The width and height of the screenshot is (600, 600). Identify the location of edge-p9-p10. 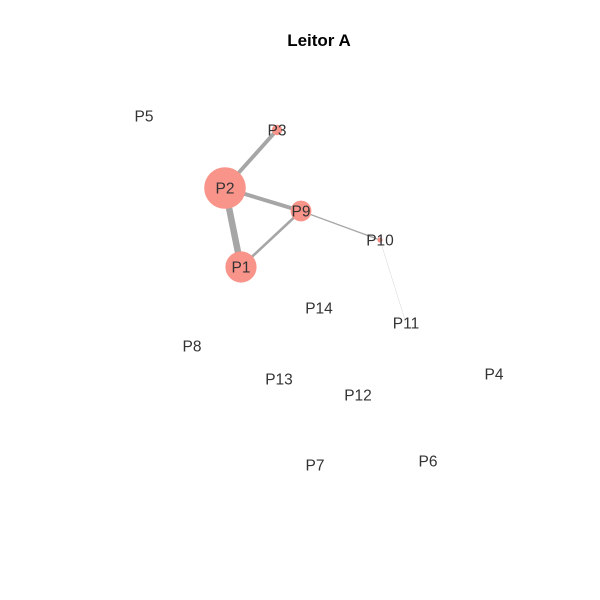
(340, 225).